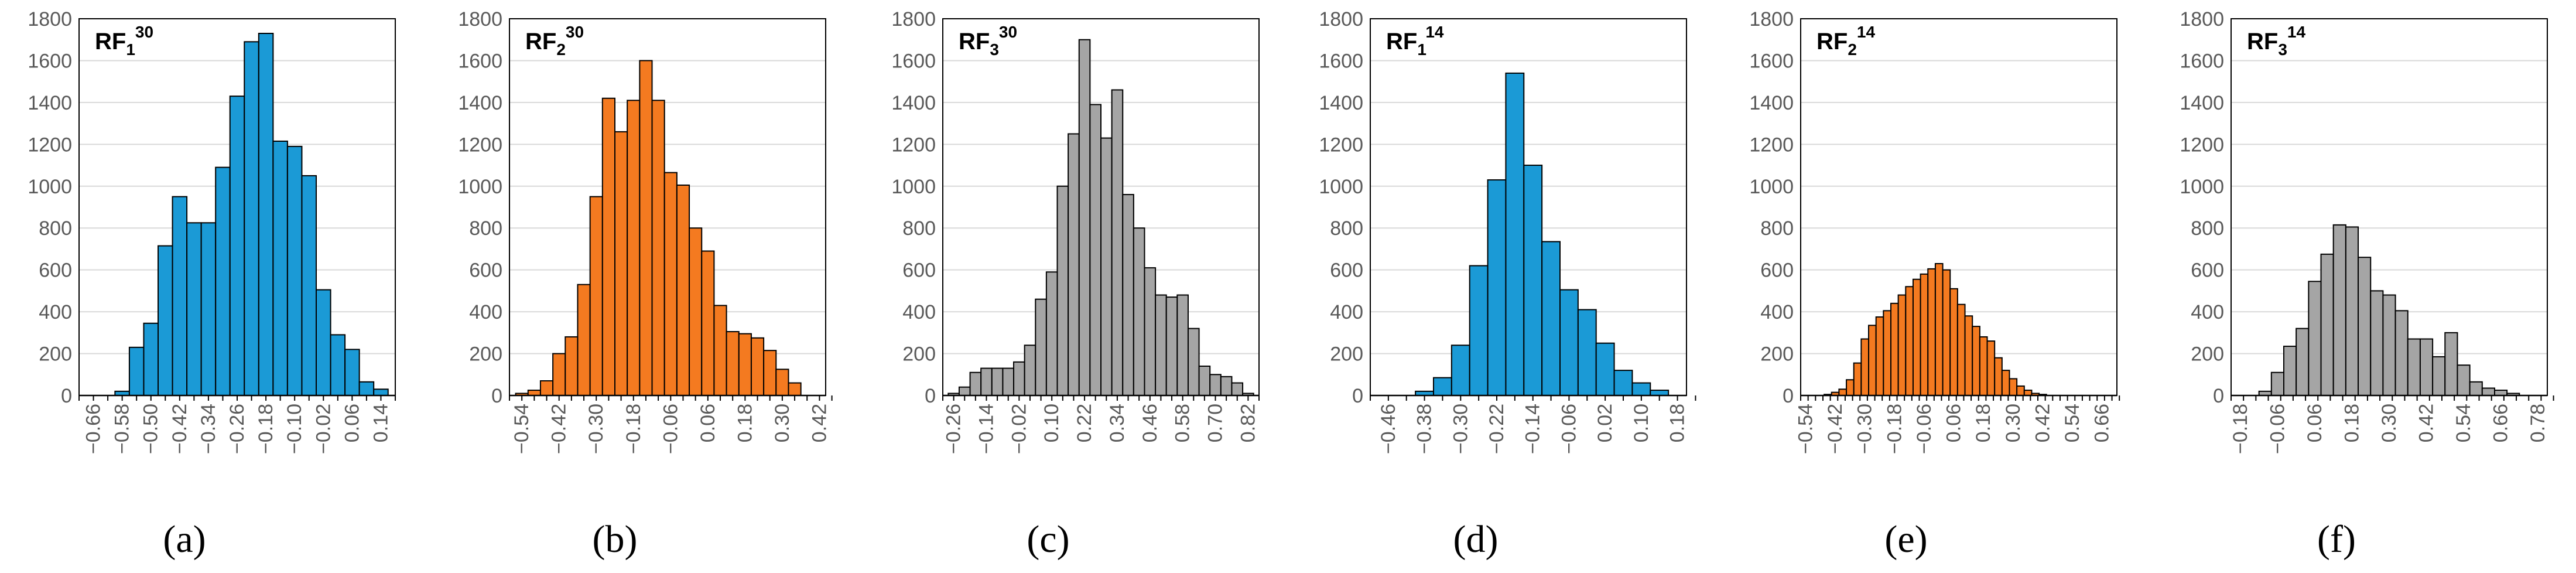  Describe the element at coordinates (954, 429) in the screenshot. I see `x-tick-label: −0.26` at that location.